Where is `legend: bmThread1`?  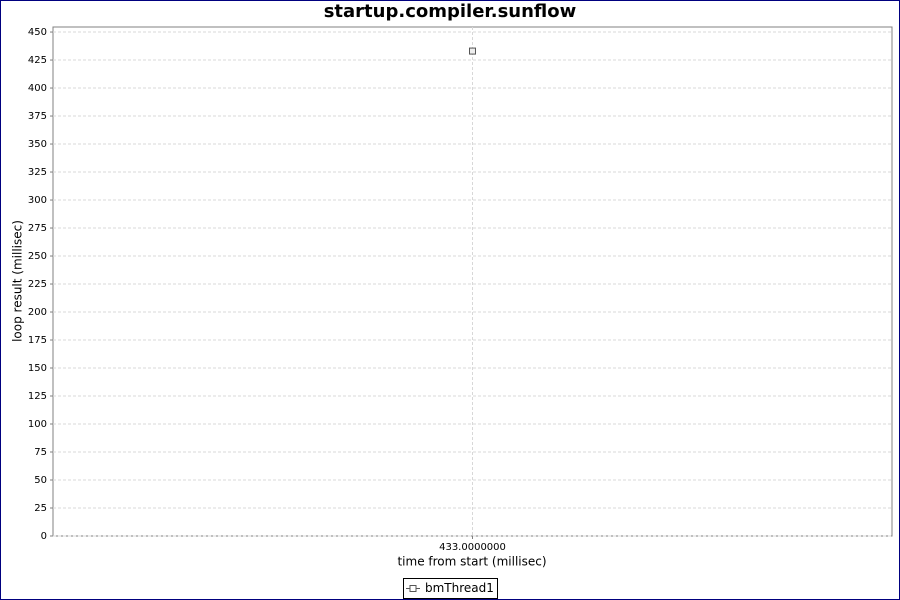 legend: bmThread1 is located at coordinates (450, 588).